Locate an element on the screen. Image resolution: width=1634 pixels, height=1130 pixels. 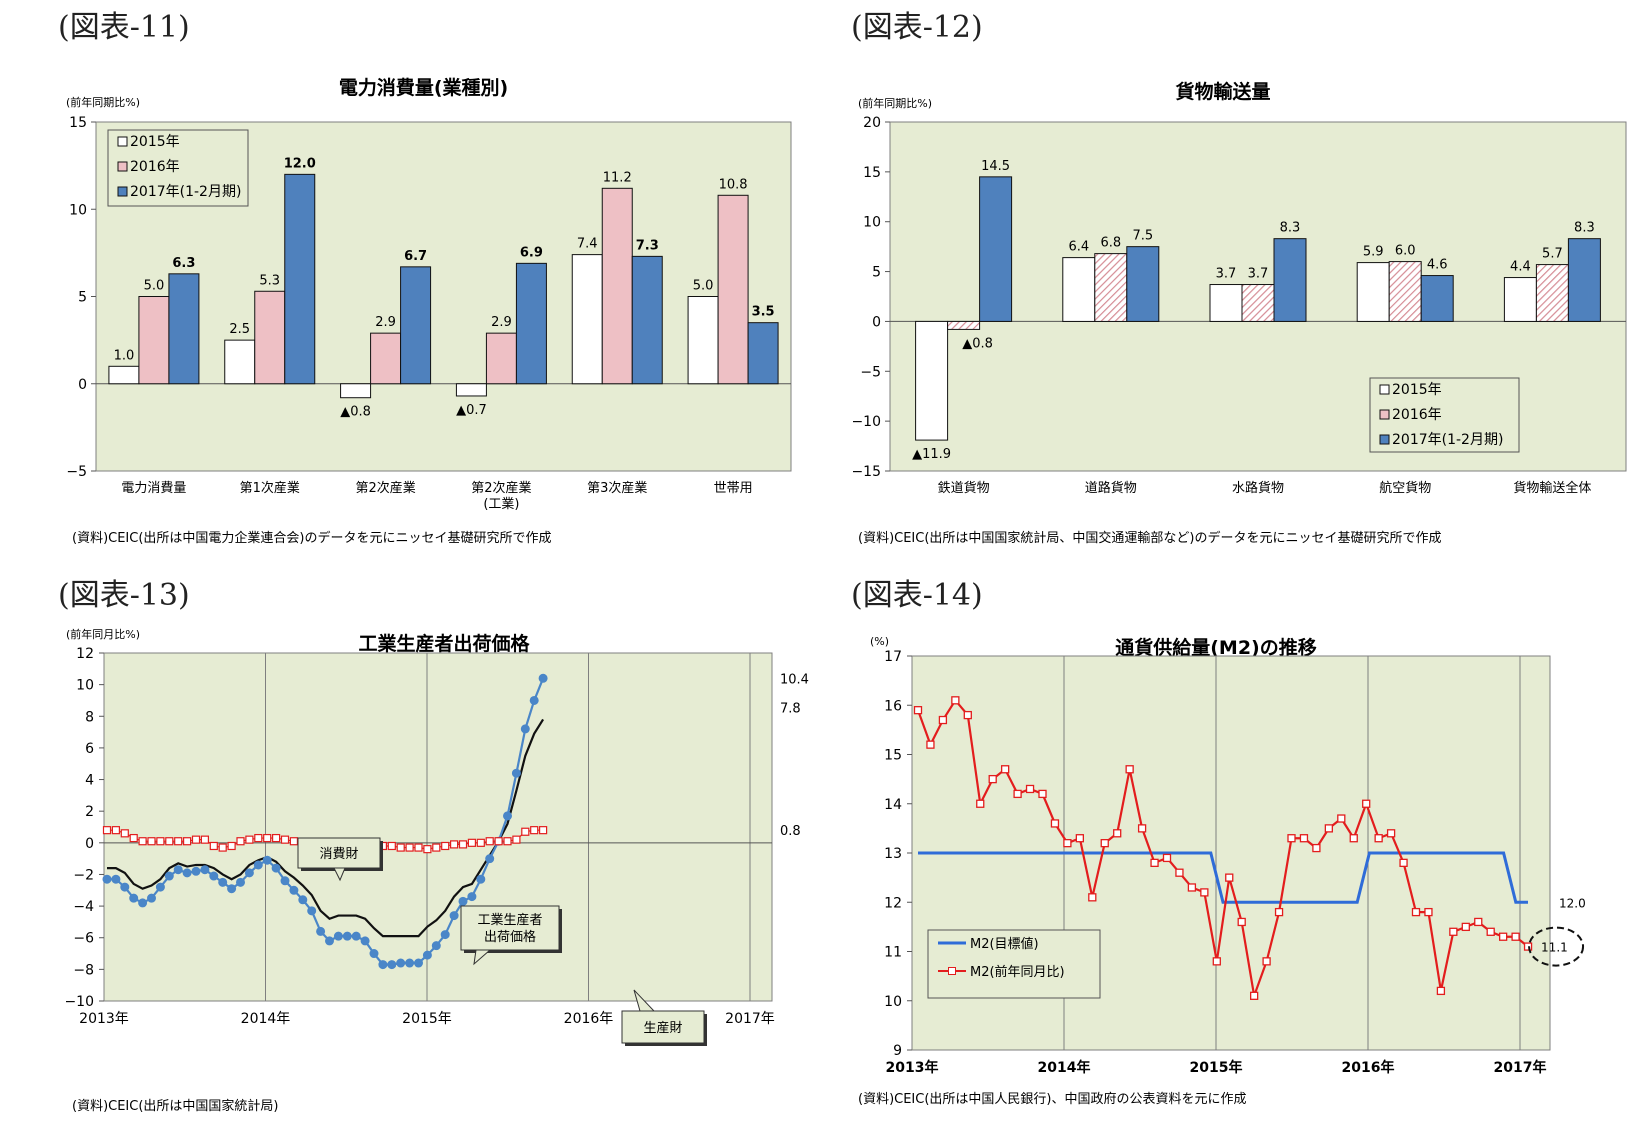
category-label: 世帯用 is located at coordinates (733, 488).